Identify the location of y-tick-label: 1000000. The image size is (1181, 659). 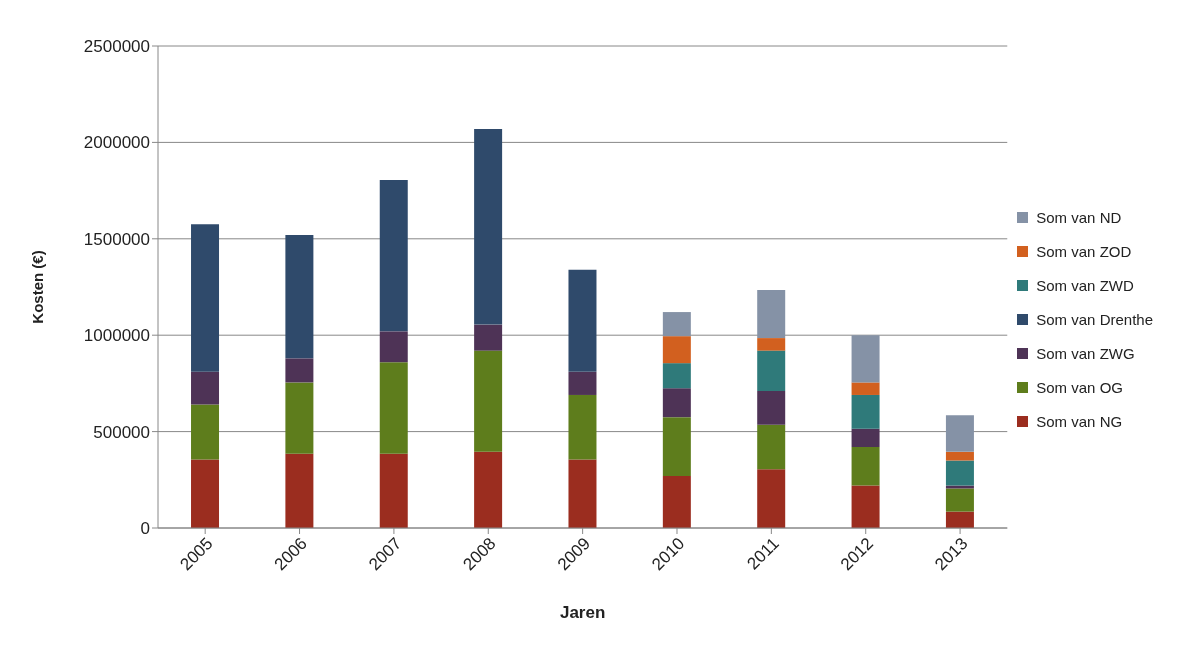
(116, 336).